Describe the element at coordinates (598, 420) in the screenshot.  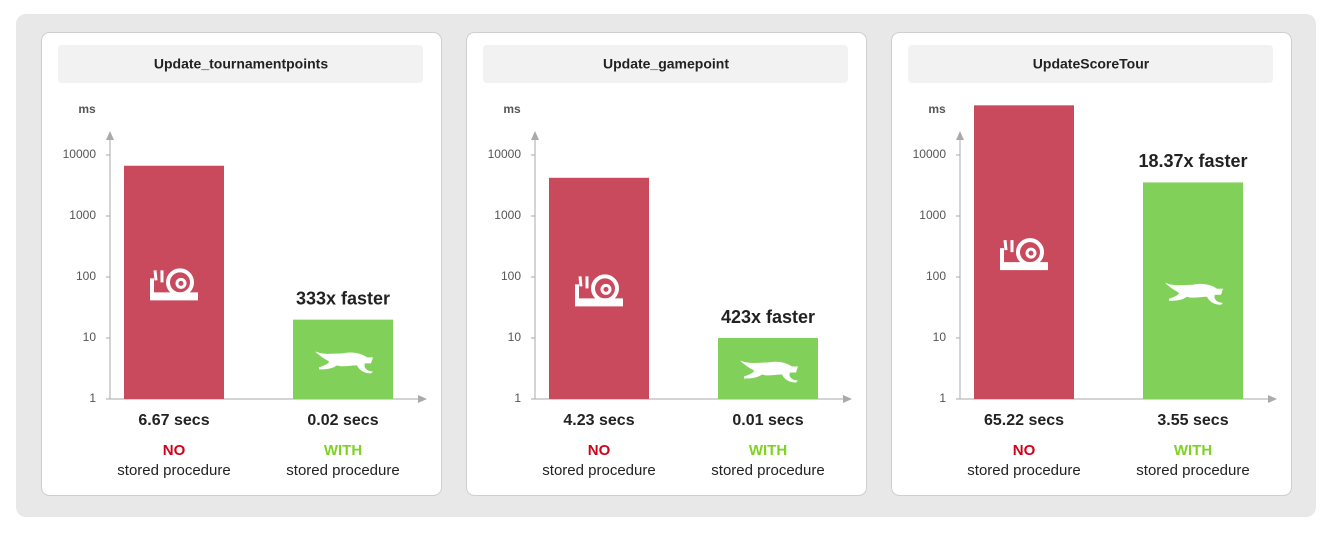
I see `value-label: 4.23 secs` at that location.